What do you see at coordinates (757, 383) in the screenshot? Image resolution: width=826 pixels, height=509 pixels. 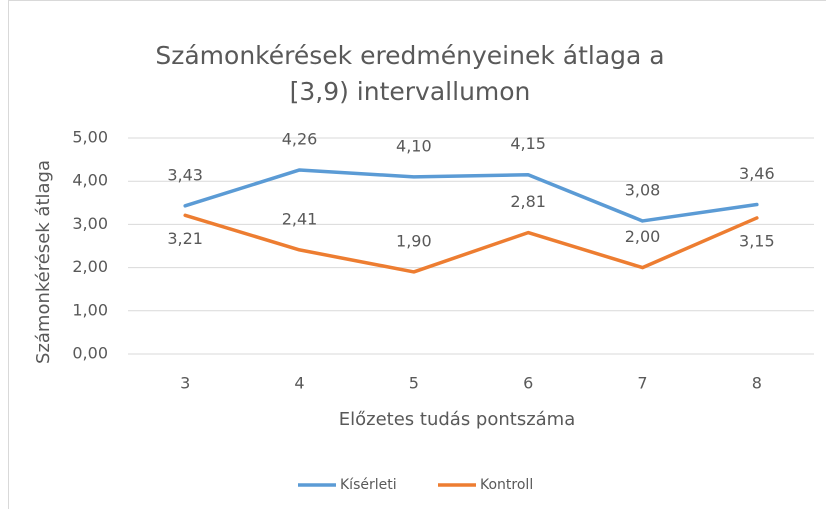 I see `x-tick-label: 8` at bounding box center [757, 383].